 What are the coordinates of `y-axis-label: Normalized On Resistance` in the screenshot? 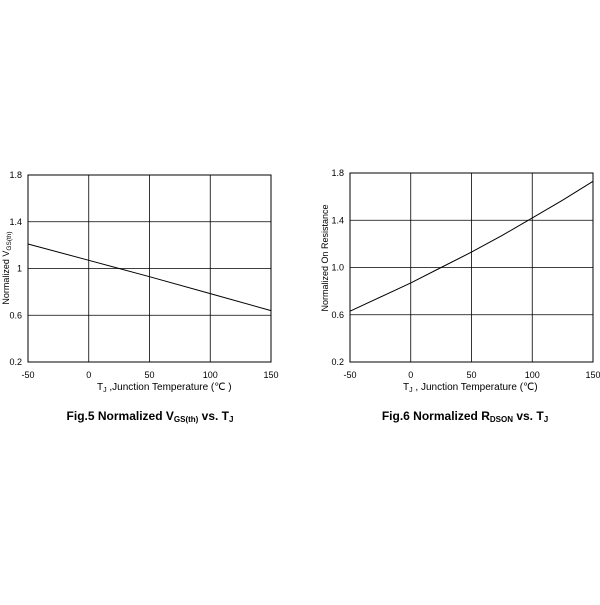 It's located at (325, 257).